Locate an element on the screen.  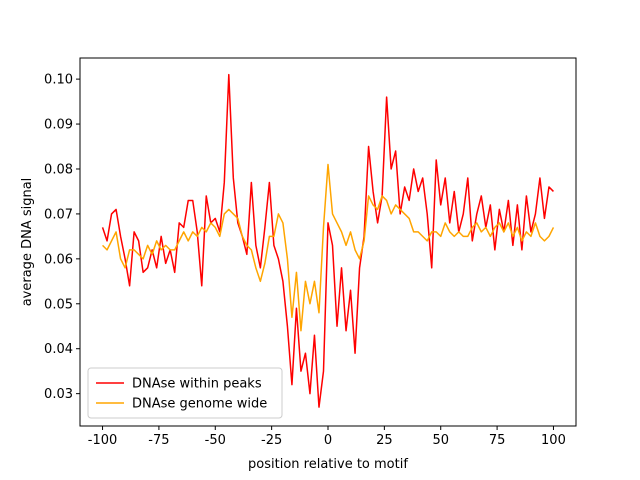
x-tick-label: -50 is located at coordinates (215, 440).